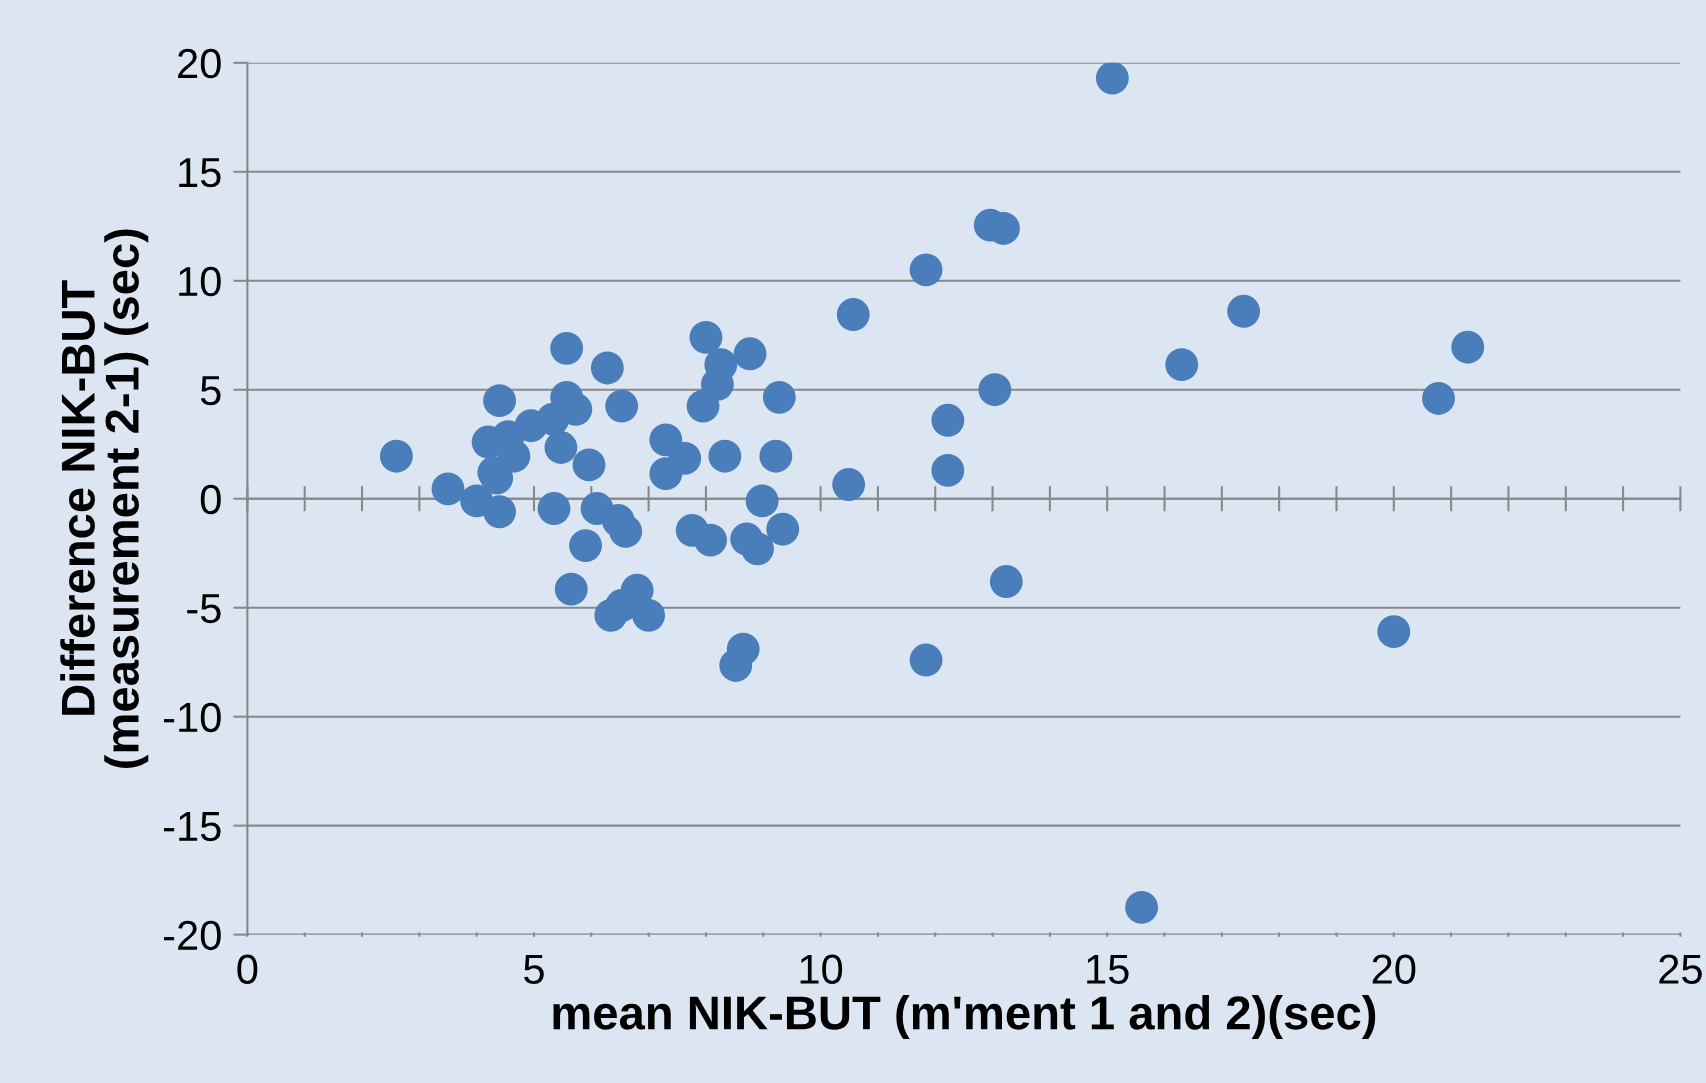  What do you see at coordinates (200, 173) in the screenshot?
I see `y-tick-label: 15` at bounding box center [200, 173].